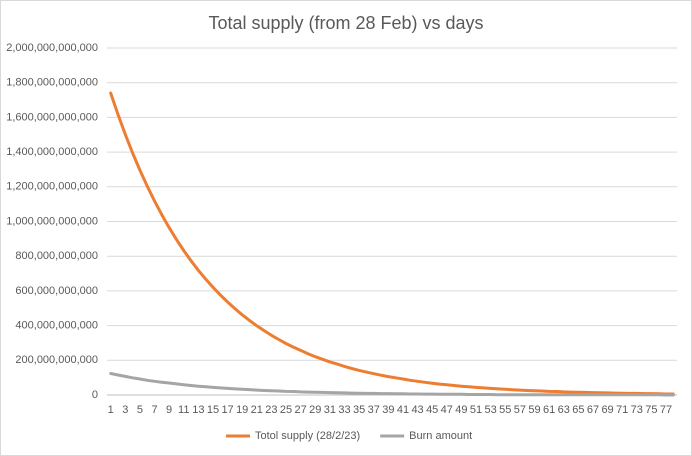  Describe the element at coordinates (213, 410) in the screenshot. I see `x-tick-label: 15` at that location.